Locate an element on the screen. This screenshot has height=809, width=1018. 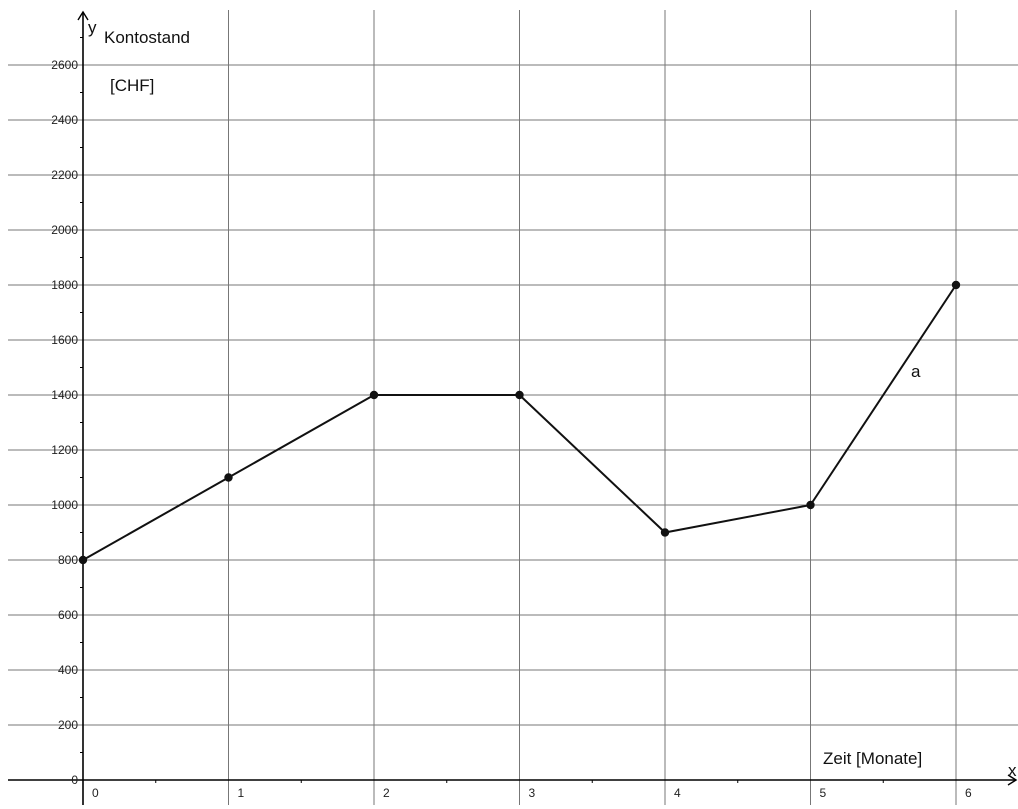
y-axis-arrow is located at coordinates (83, 15).